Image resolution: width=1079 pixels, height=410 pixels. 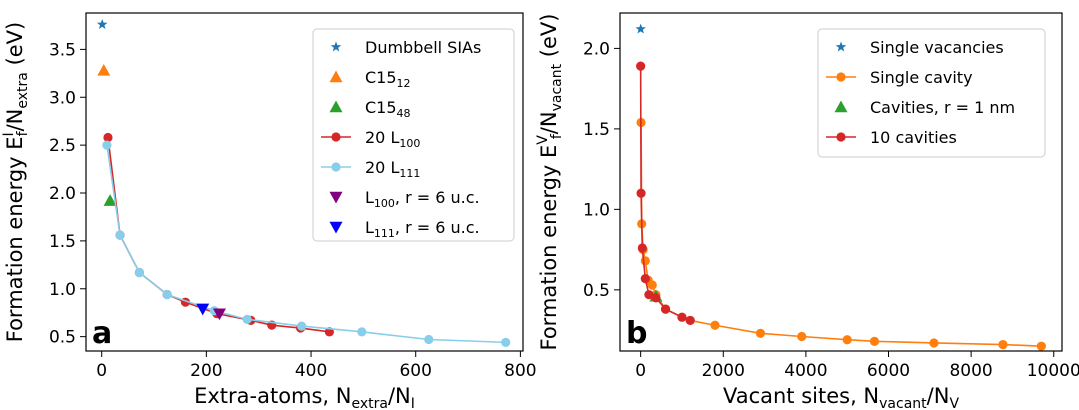 What do you see at coordinates (921, 77) in the screenshot?
I see `legend-label: Single cavity` at bounding box center [921, 77].